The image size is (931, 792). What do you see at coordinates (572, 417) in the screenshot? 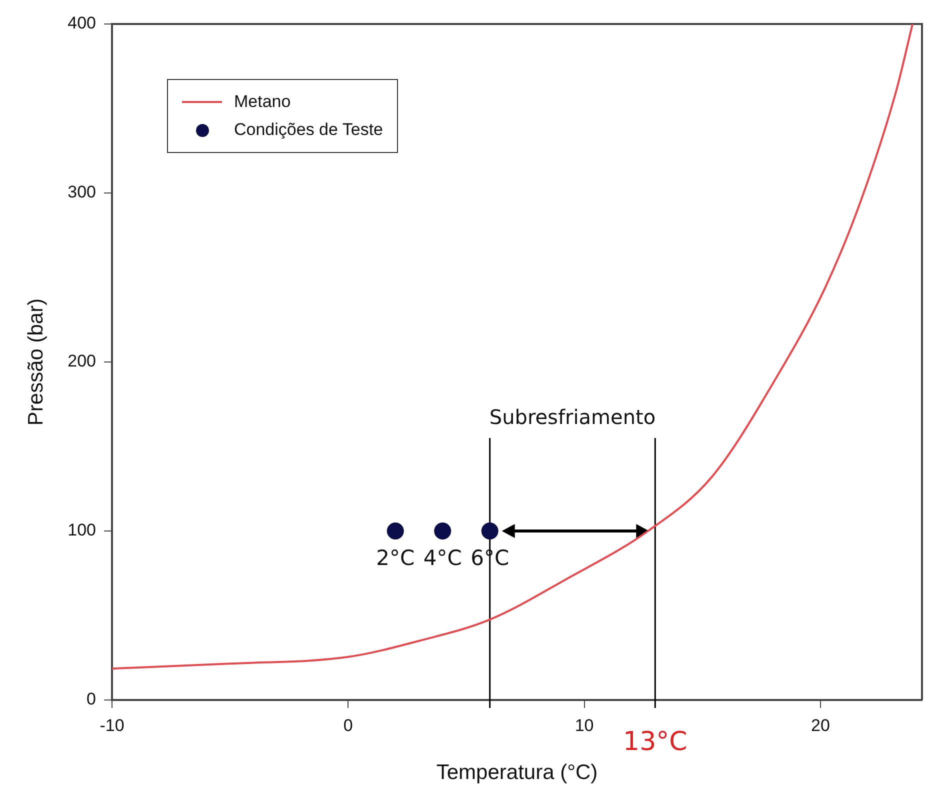
I see `annotation: Subresfriamento` at bounding box center [572, 417].